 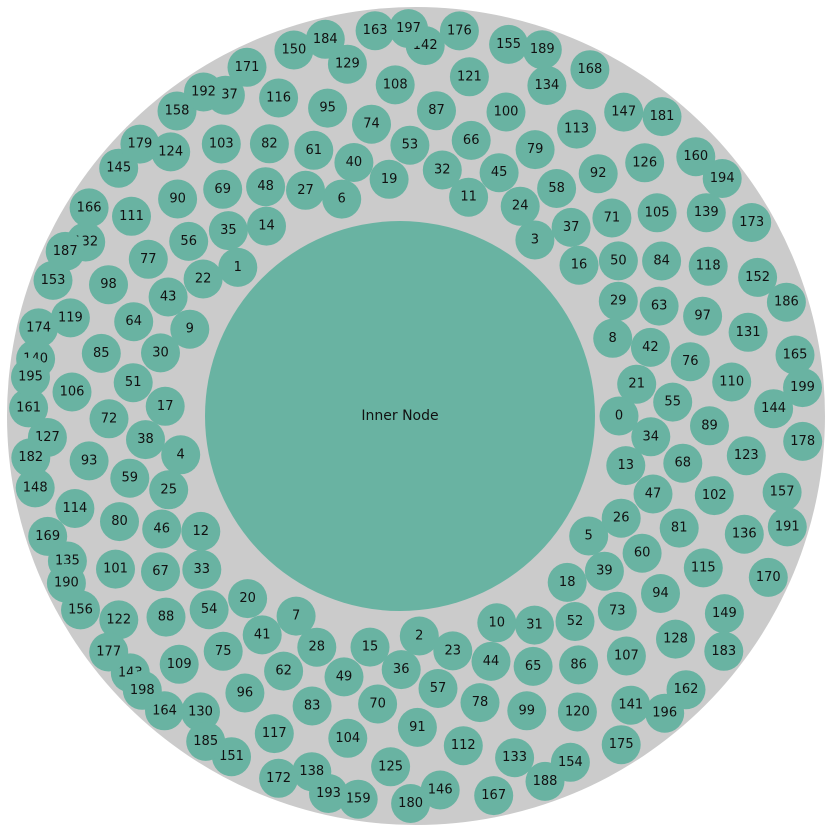 I want to click on node-label: 124, so click(x=170, y=151).